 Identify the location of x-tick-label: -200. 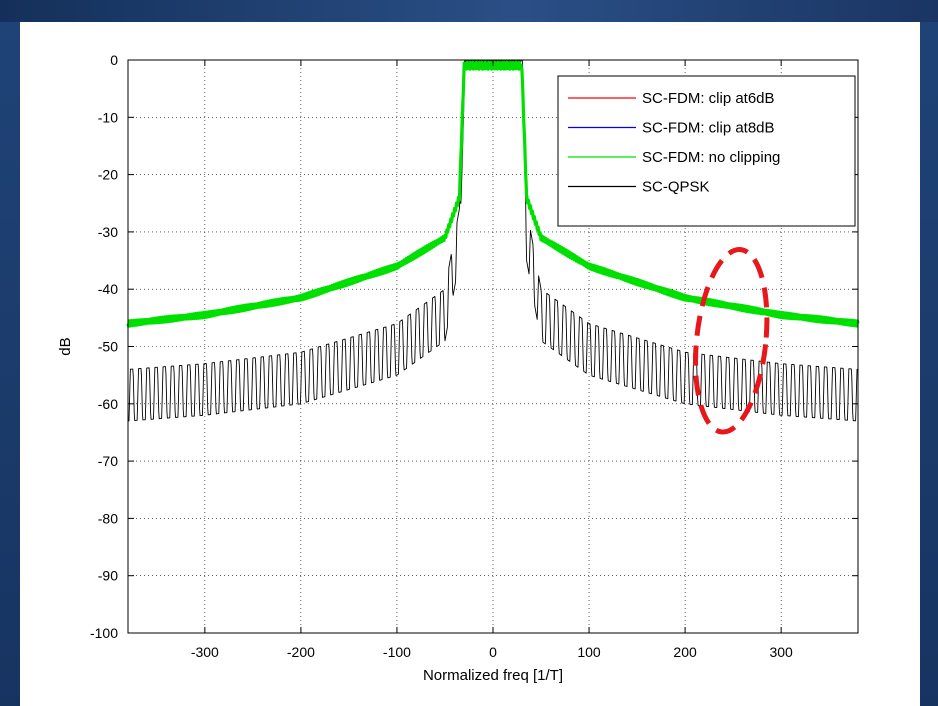
(301, 652).